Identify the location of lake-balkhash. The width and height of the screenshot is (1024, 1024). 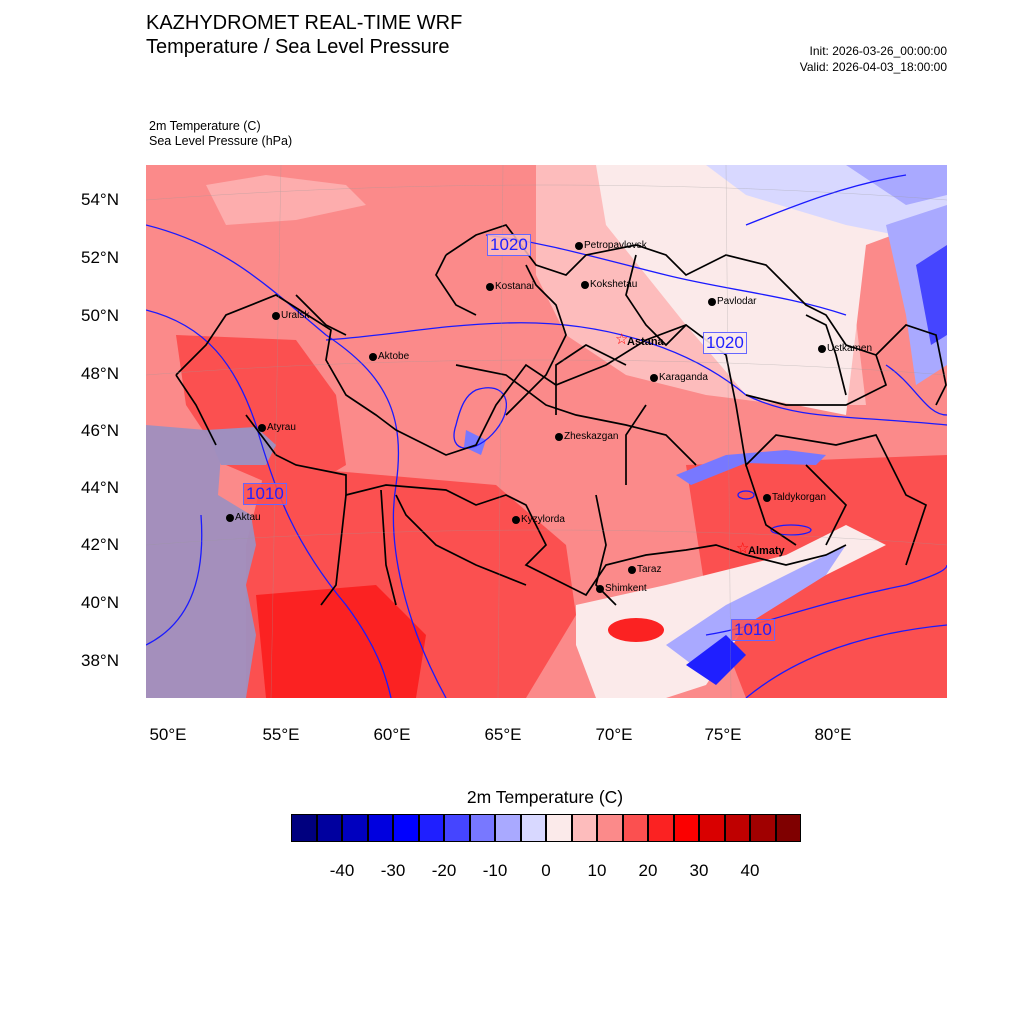
(751, 467).